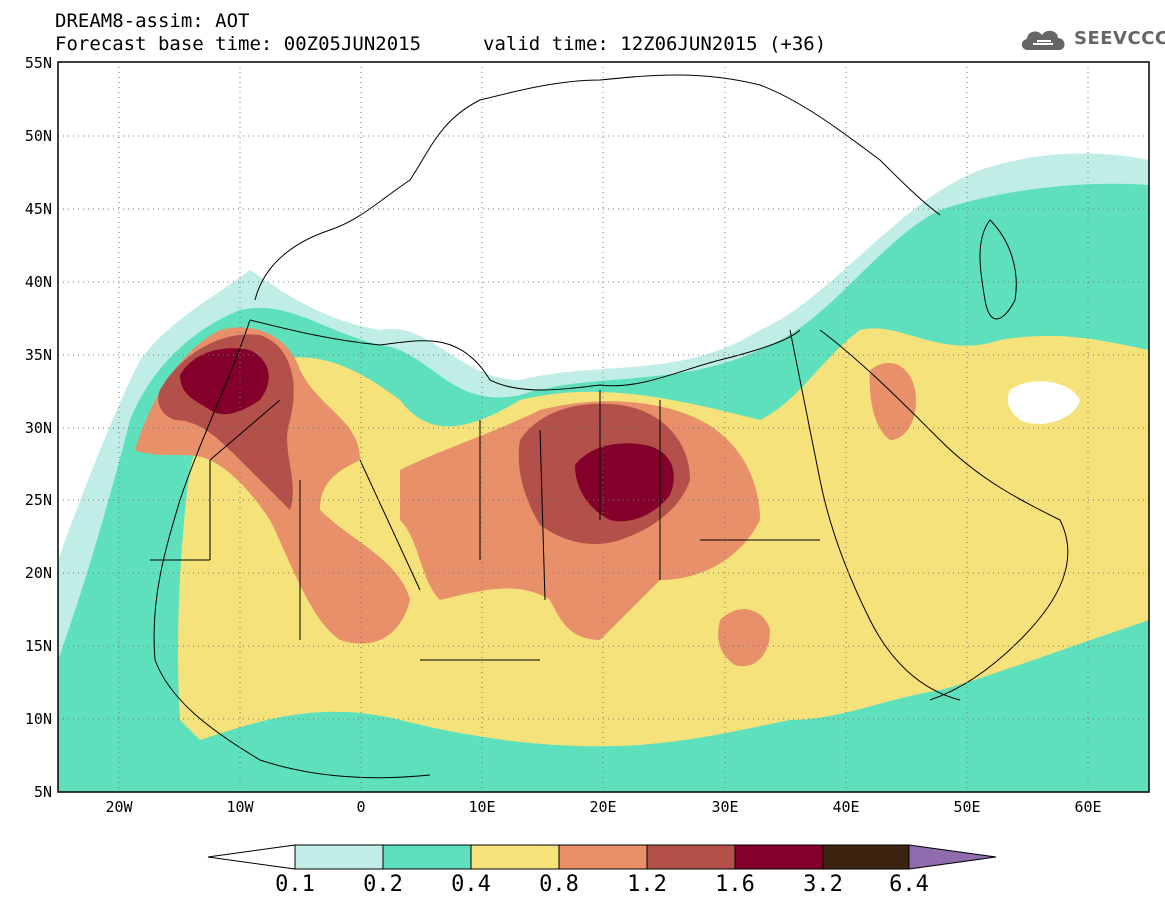 Image resolution: width=1165 pixels, height=905 pixels. Describe the element at coordinates (735, 884) in the screenshot. I see `colorbar-label: 1.6` at that location.